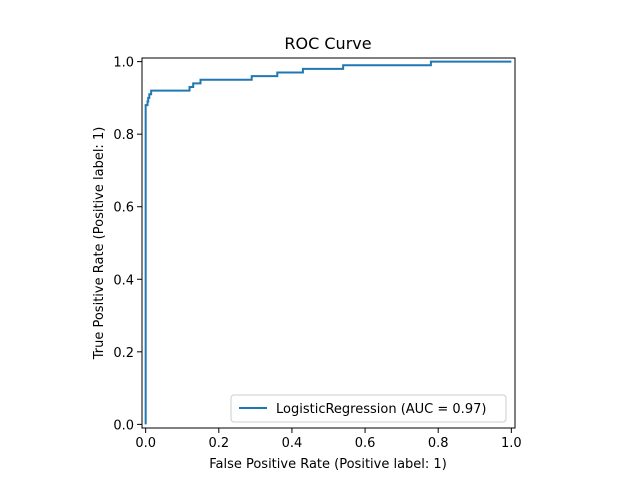  Describe the element at coordinates (123, 353) in the screenshot. I see `y-tick-label: 0.2` at that location.